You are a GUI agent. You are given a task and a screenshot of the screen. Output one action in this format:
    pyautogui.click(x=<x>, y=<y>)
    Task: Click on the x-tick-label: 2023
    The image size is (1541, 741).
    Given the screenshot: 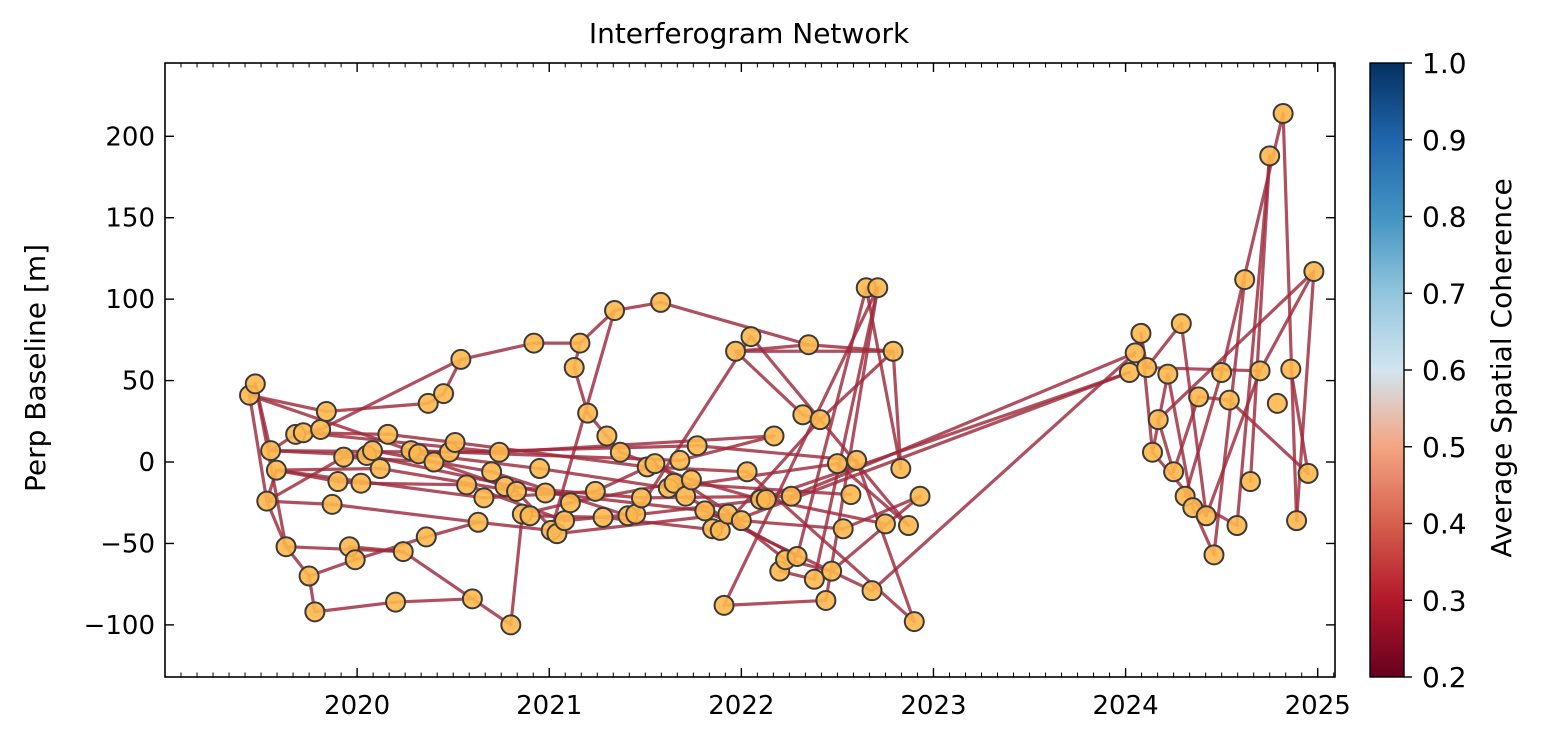 What is the action you would take?
    pyautogui.click(x=933, y=706)
    